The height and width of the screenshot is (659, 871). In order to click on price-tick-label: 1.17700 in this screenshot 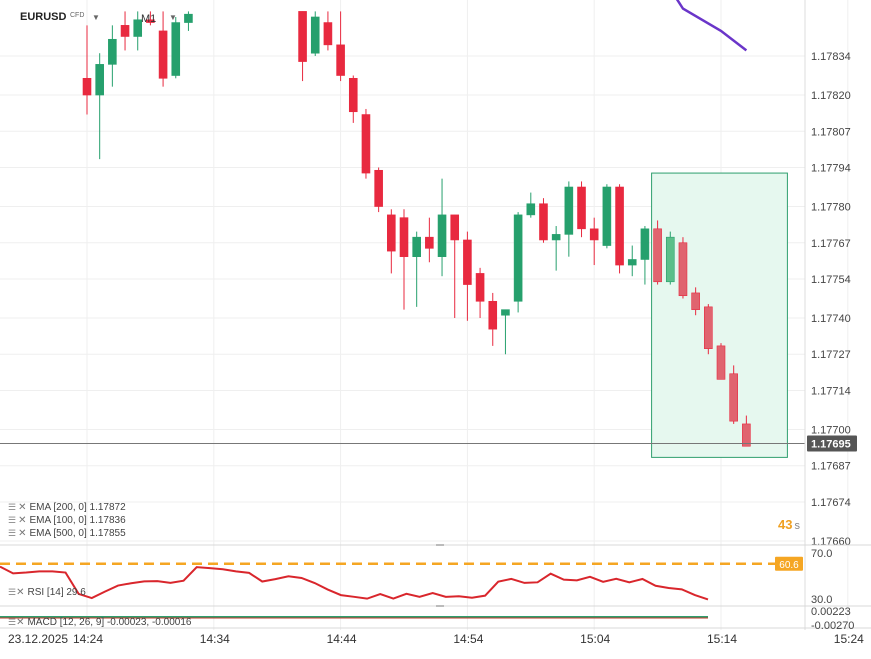, I will do `click(831, 431)`.